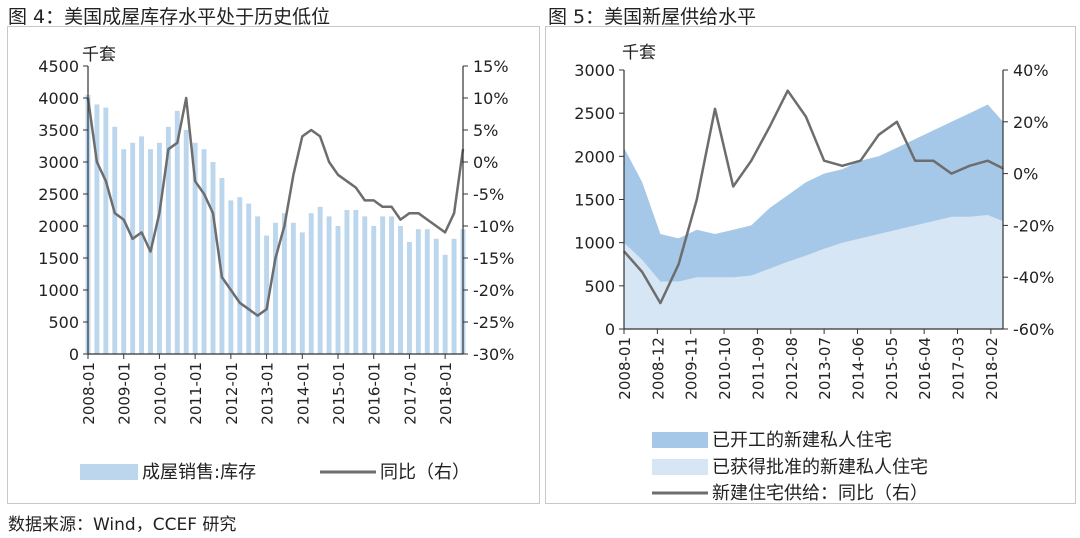 This screenshot has height=538, width=1080. Describe the element at coordinates (680, 467) in the screenshot. I see `legend-swatch-approved` at that location.